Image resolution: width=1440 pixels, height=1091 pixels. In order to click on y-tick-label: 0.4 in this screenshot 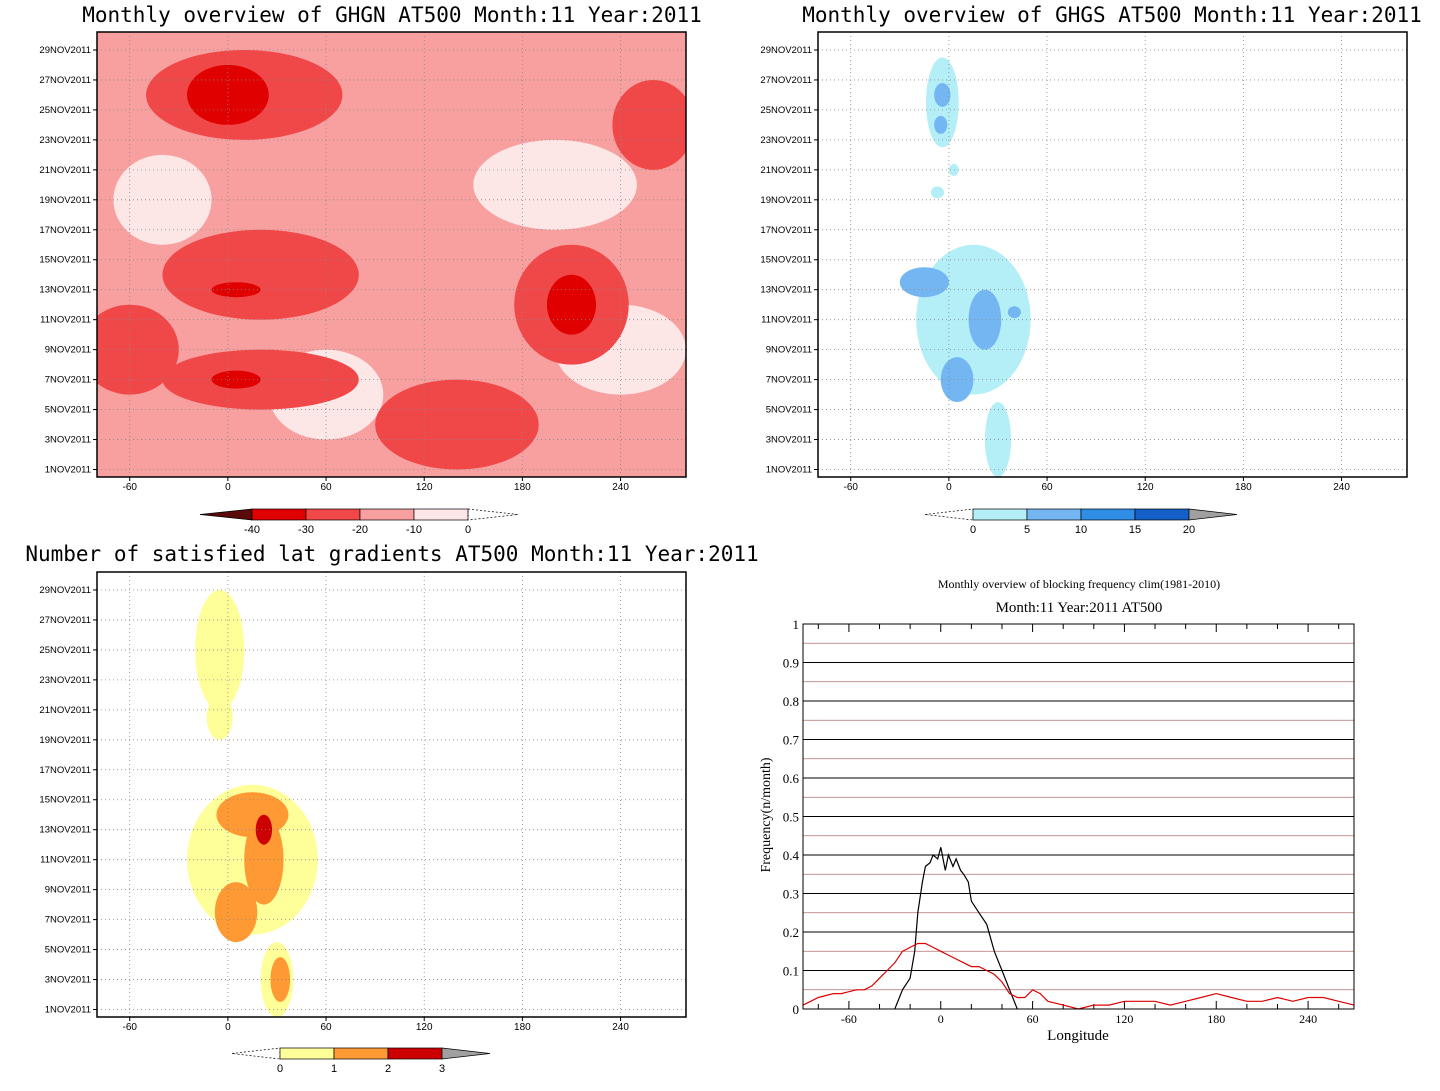, I will do `click(791, 855)`.